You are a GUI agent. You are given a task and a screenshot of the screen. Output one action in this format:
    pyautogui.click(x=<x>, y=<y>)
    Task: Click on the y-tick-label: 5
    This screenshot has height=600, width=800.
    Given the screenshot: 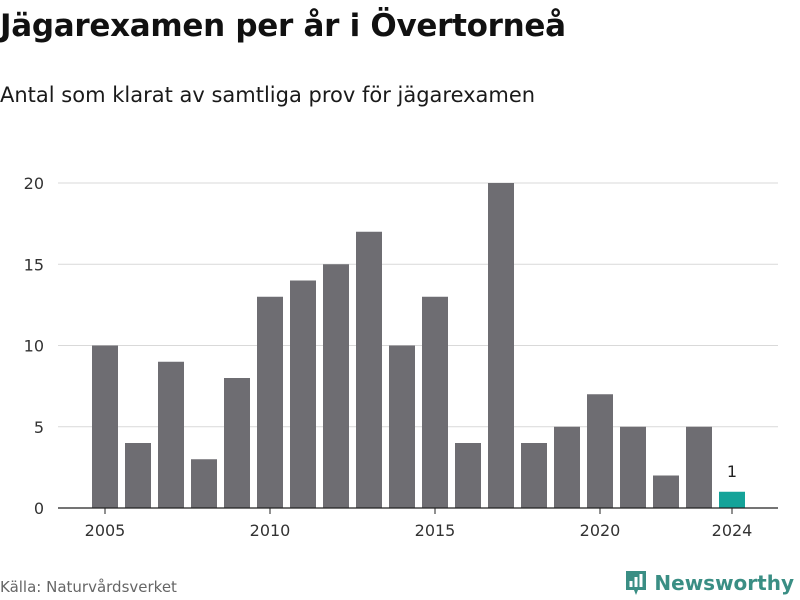 What is the action you would take?
    pyautogui.click(x=39, y=427)
    